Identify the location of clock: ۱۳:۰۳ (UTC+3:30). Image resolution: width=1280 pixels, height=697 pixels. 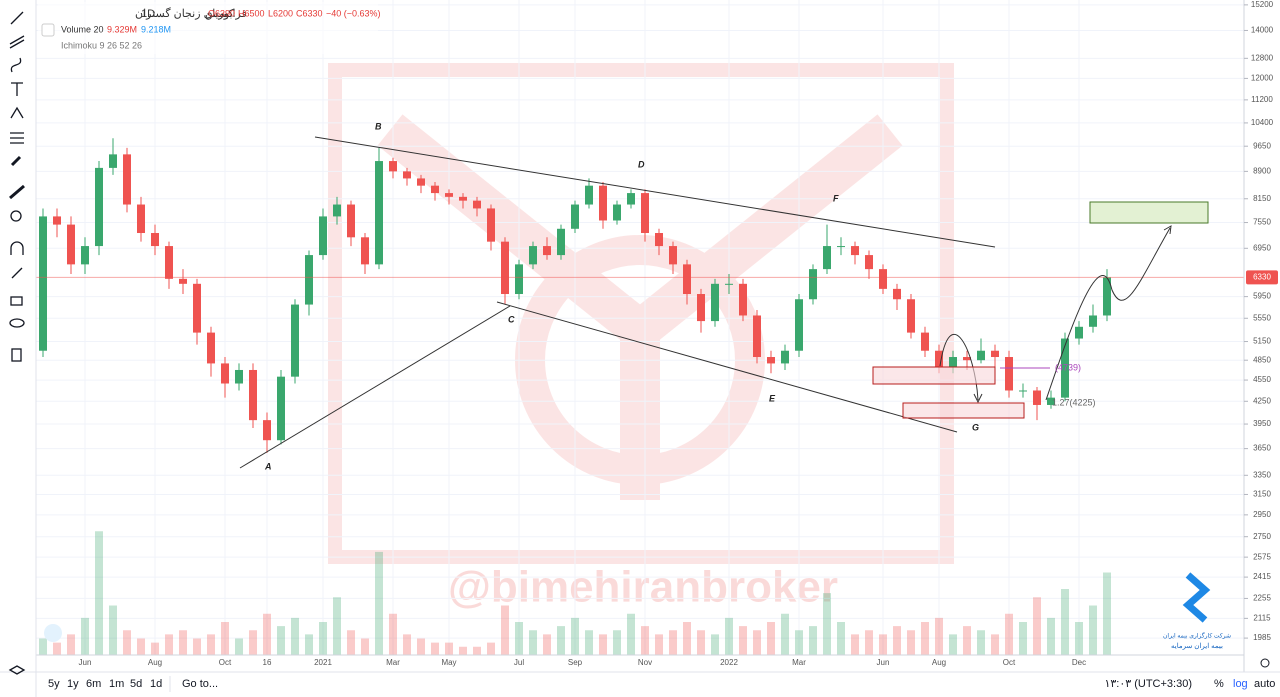
(1148, 684).